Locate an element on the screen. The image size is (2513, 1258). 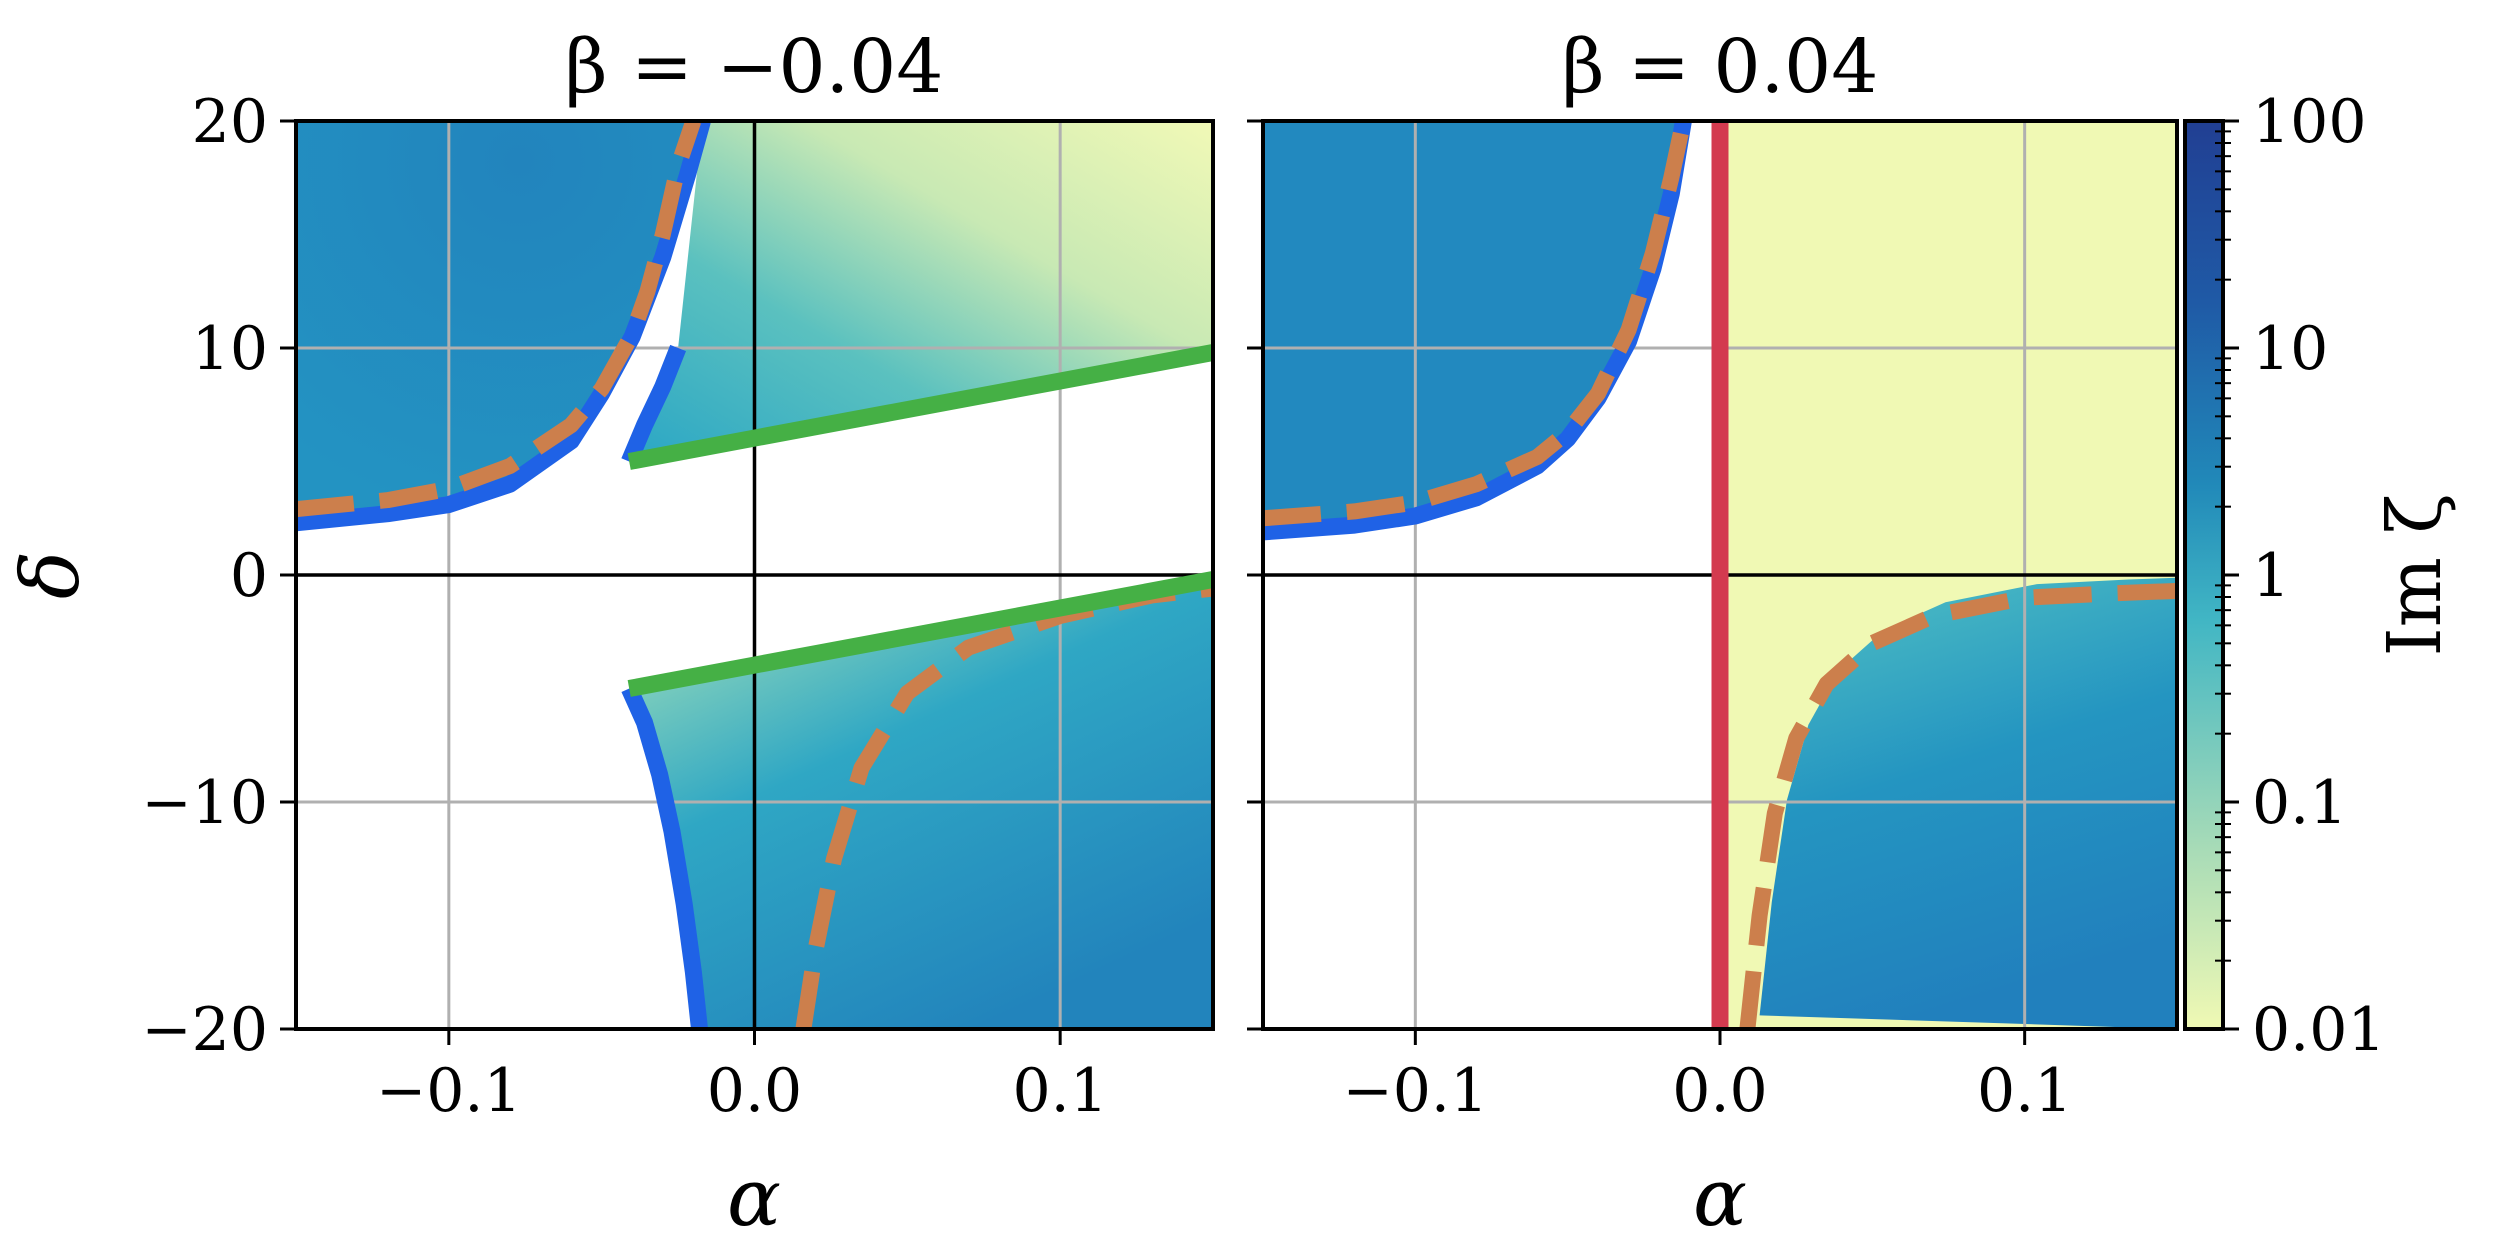
panel-title: β = −0.04 is located at coordinates (754, 67).